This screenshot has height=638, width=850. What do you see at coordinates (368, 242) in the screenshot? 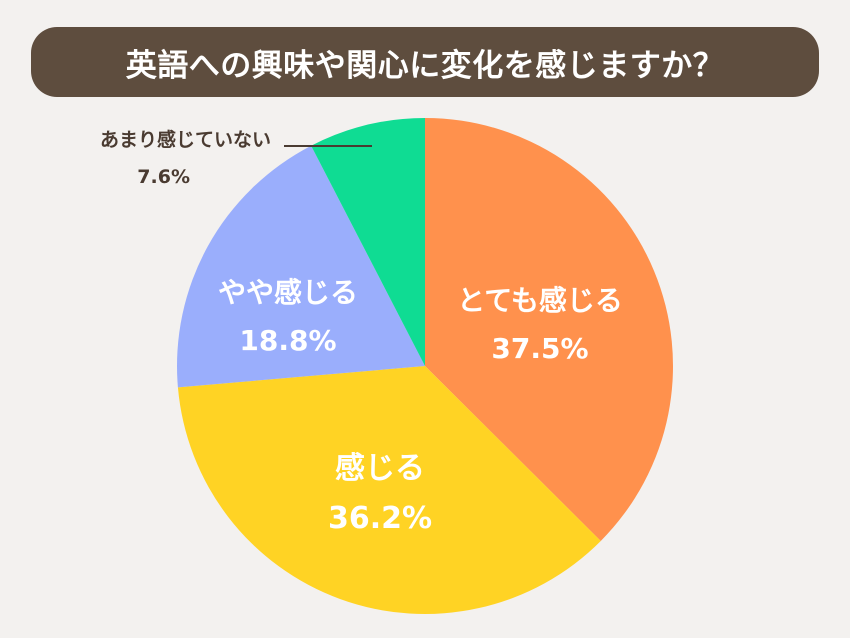
I see `slice-amari-kanjiteinai` at bounding box center [368, 242].